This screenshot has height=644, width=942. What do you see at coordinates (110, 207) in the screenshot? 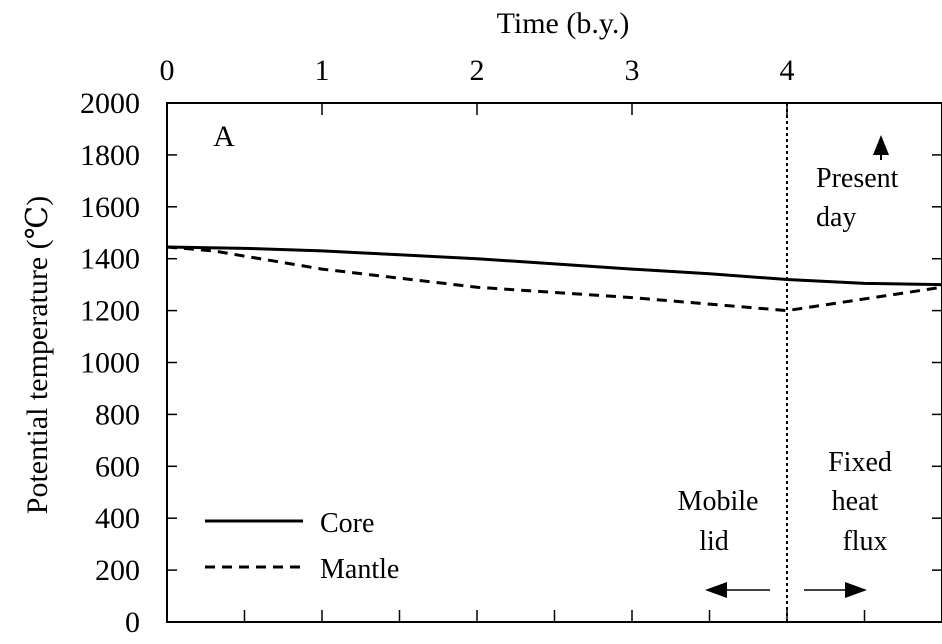
I see `y-tick-label-1600: 1600` at bounding box center [110, 207].